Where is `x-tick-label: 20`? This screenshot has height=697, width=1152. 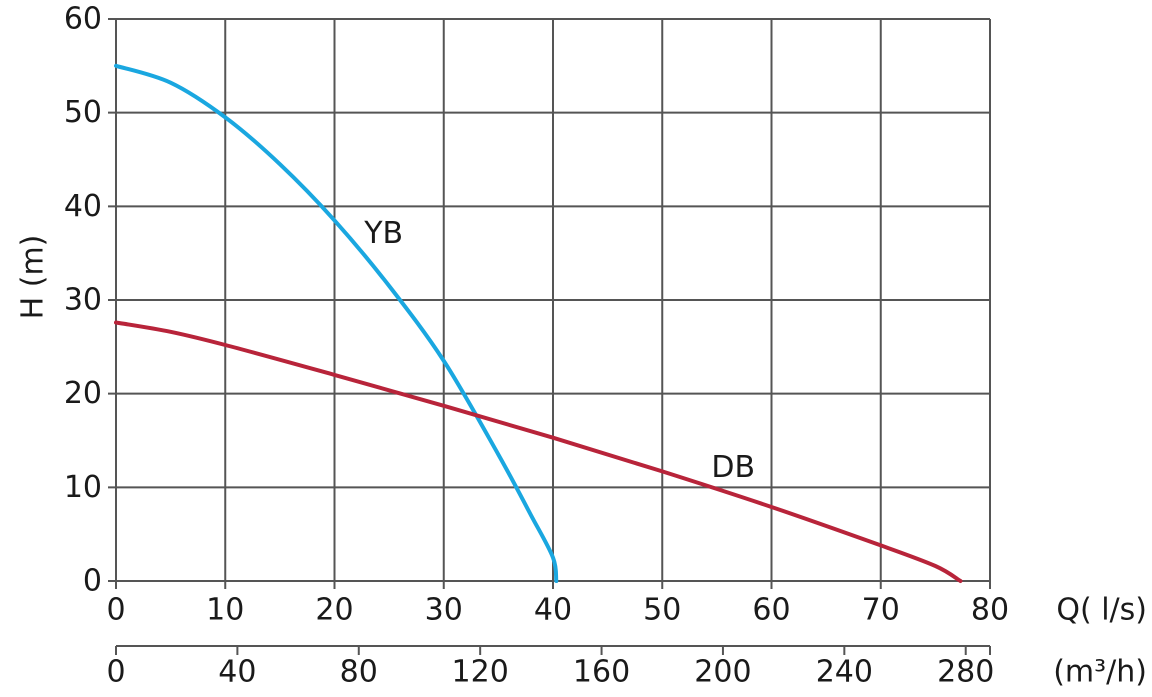 x-tick-label: 20 is located at coordinates (334, 610).